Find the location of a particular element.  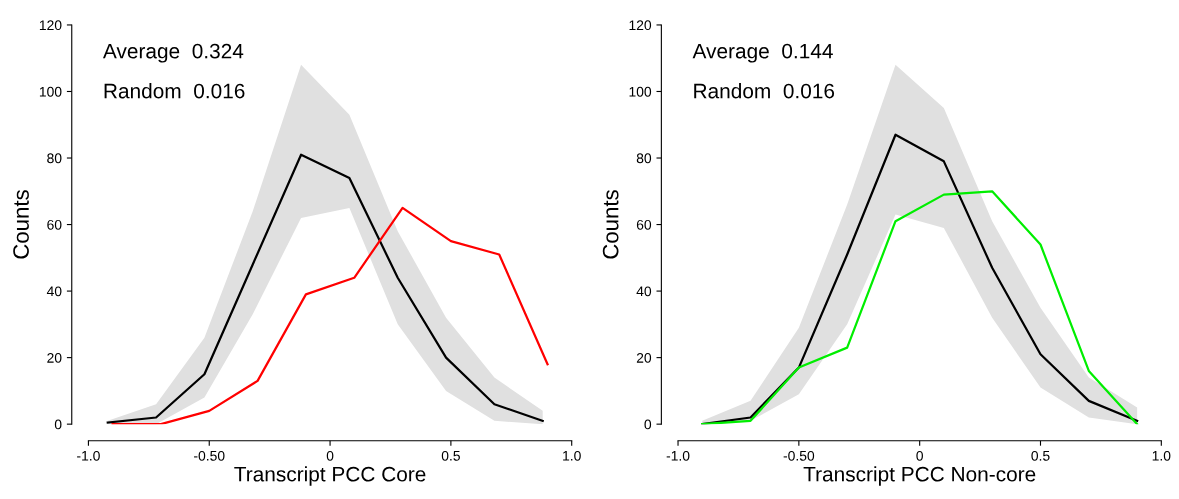

x-axis-title: Transcript PCC Non-core is located at coordinates (919, 476).